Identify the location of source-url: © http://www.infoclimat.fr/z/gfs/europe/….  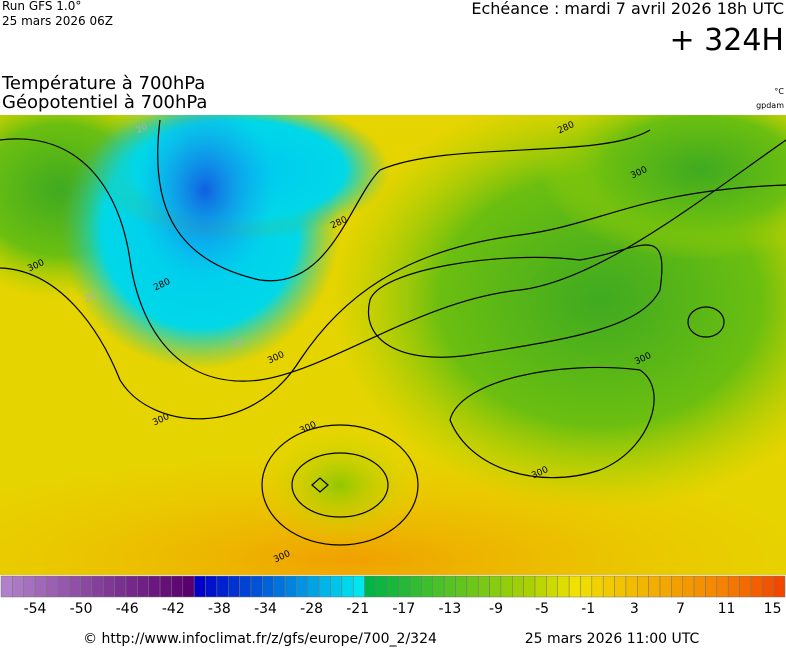
(260, 639).